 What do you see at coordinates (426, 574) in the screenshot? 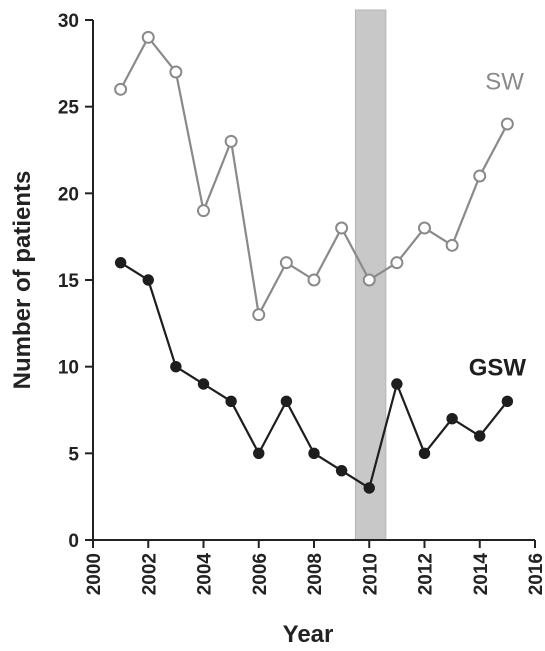
I see `x-tick-label: 2012` at bounding box center [426, 574].